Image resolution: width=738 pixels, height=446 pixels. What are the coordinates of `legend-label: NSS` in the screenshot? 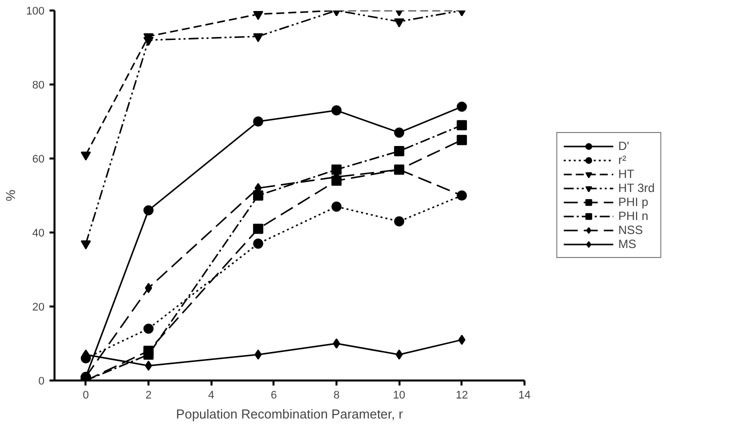 It's located at (630, 230).